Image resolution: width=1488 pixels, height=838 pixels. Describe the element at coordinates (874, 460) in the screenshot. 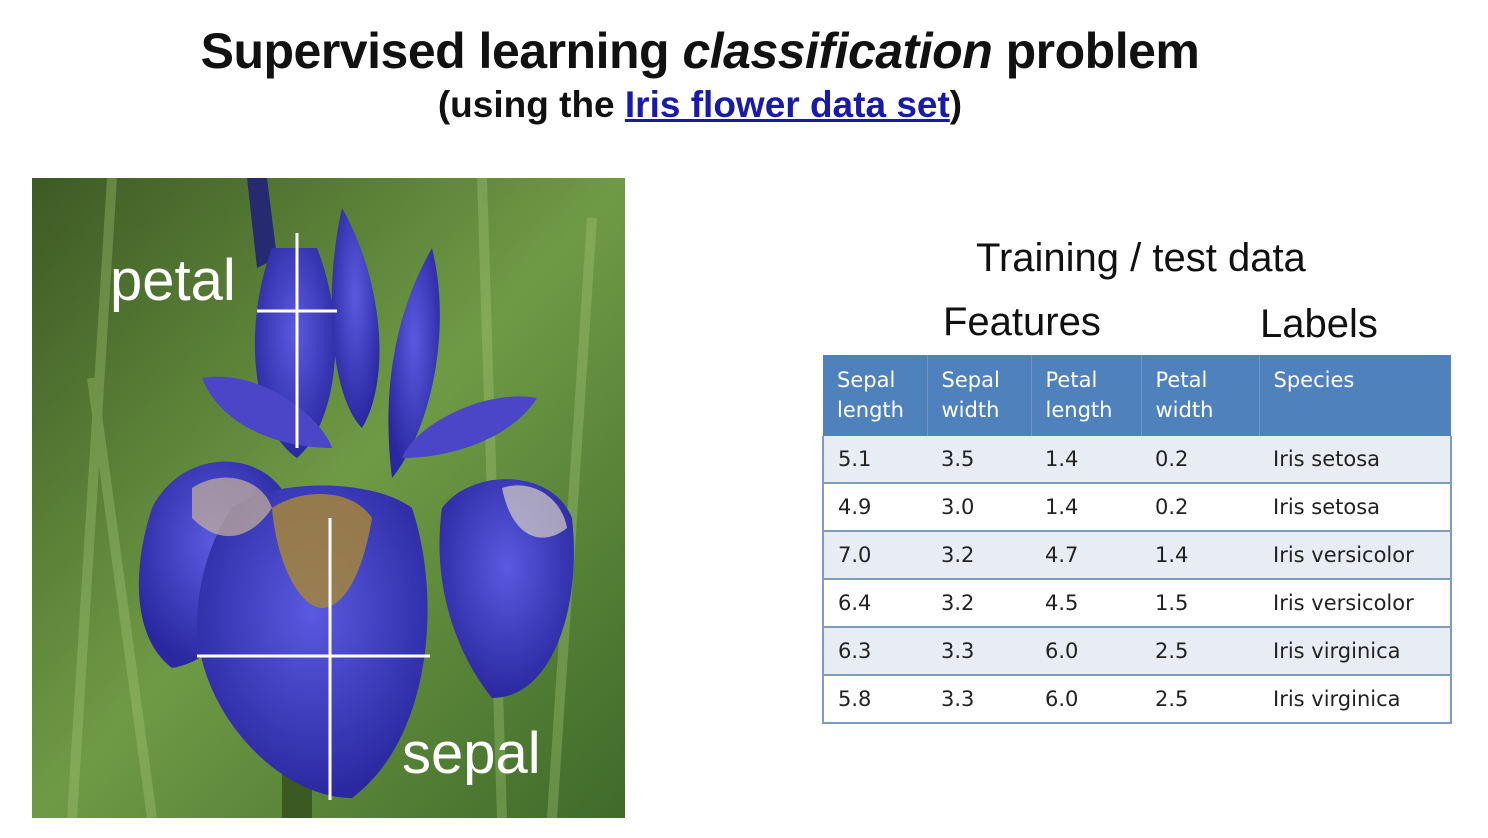

I see `table-cell: 5.1` at that location.